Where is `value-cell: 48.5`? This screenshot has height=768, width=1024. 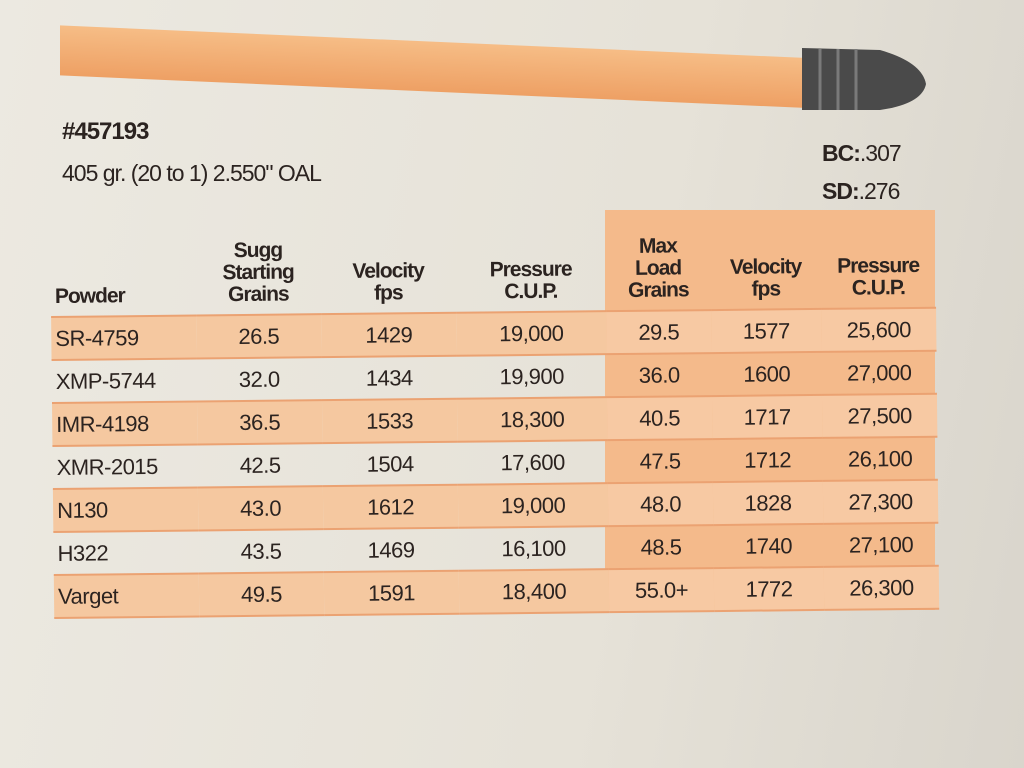
value-cell: 48.5 is located at coordinates (661, 547).